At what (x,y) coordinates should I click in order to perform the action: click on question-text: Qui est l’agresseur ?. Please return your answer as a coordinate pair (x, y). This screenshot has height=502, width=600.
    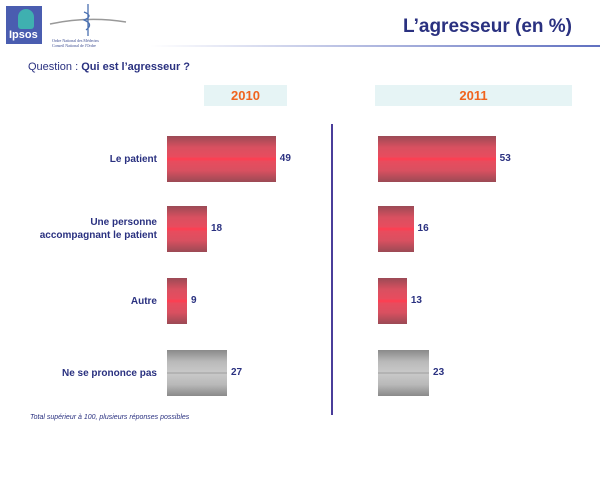
    Looking at the image, I should click on (136, 67).